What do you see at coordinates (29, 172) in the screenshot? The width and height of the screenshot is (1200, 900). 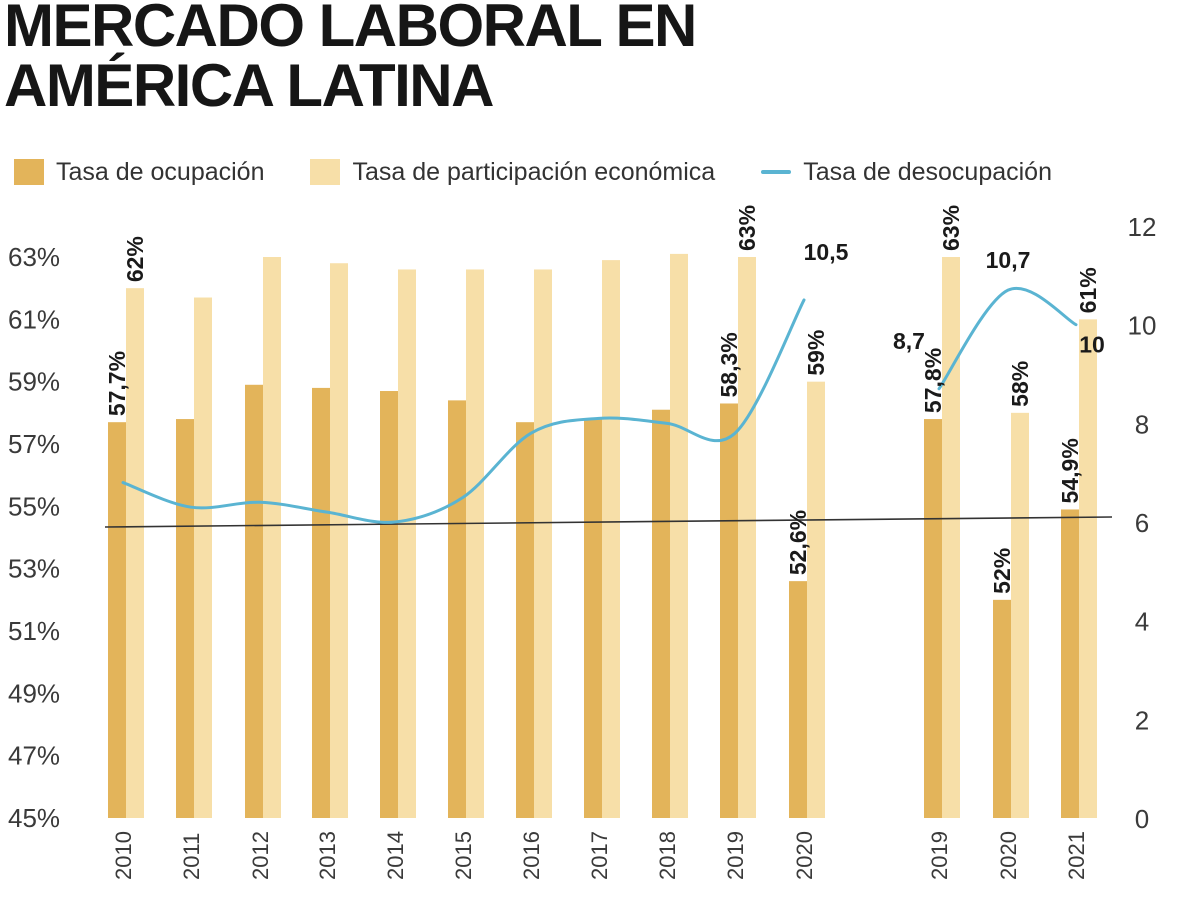 I see `legend-swatch-ocupacion` at bounding box center [29, 172].